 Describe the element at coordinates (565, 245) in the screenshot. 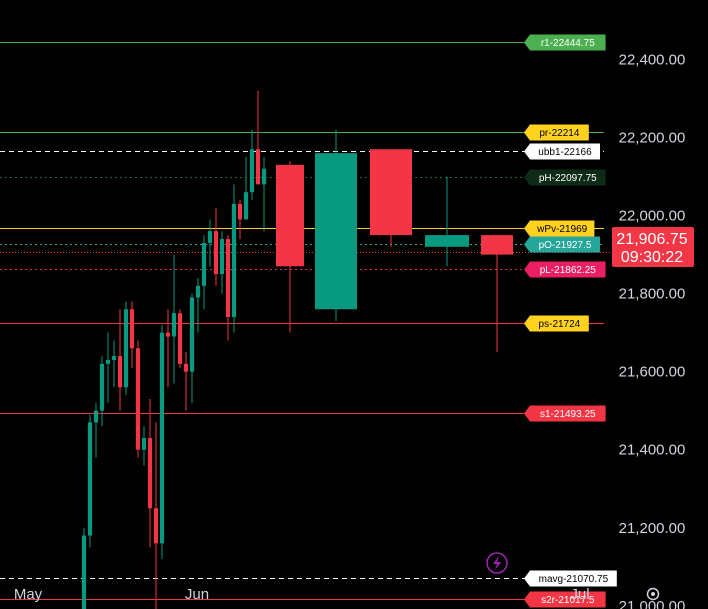

I see `level-tag-label-5: pO-21927.5` at that location.